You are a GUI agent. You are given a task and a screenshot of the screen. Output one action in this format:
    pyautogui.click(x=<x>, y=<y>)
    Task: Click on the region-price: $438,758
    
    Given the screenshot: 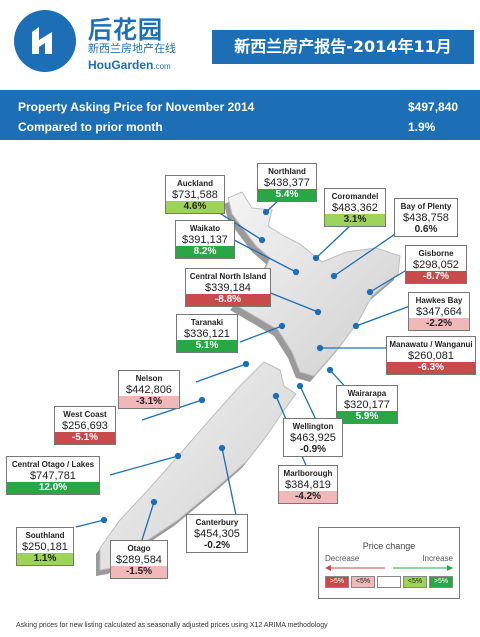 What is the action you would take?
    pyautogui.click(x=426, y=218)
    